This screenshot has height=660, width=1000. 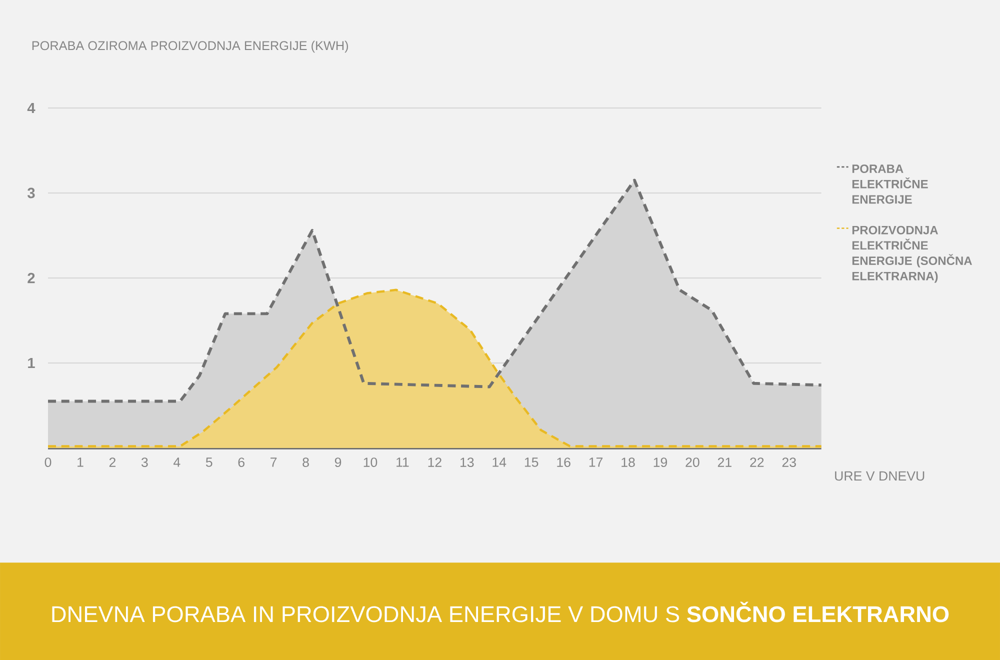 What do you see at coordinates (890, 184) in the screenshot?
I see `legend-label: PORABA ELEKTRIČNE ENERGIJE` at bounding box center [890, 184].